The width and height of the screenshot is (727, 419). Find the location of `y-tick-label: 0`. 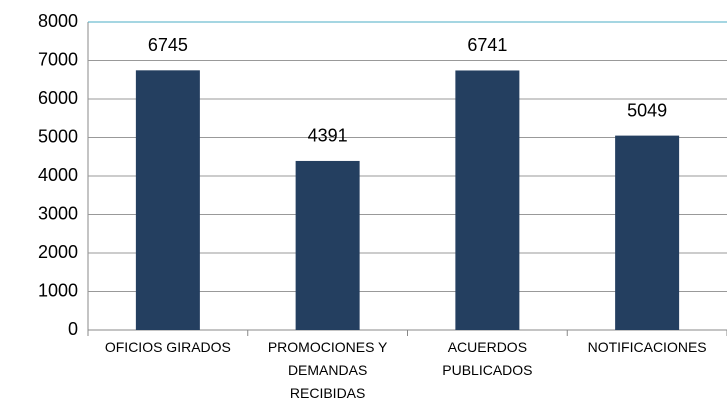

y-tick-label: 0 is located at coordinates (73, 329).